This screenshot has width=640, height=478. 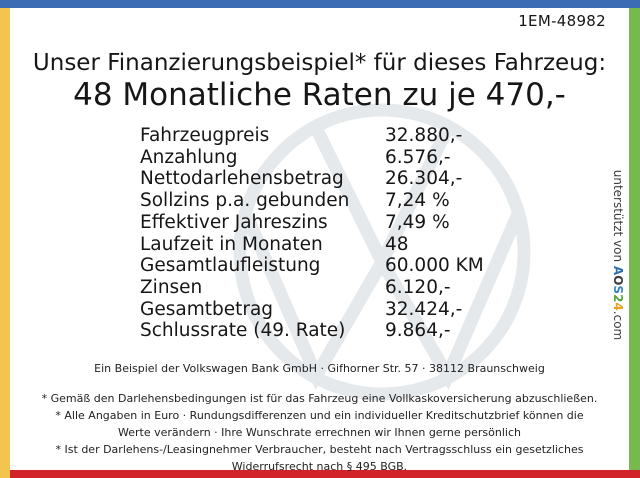 I want to click on aos24-logo-letter: O, so click(x=618, y=280).